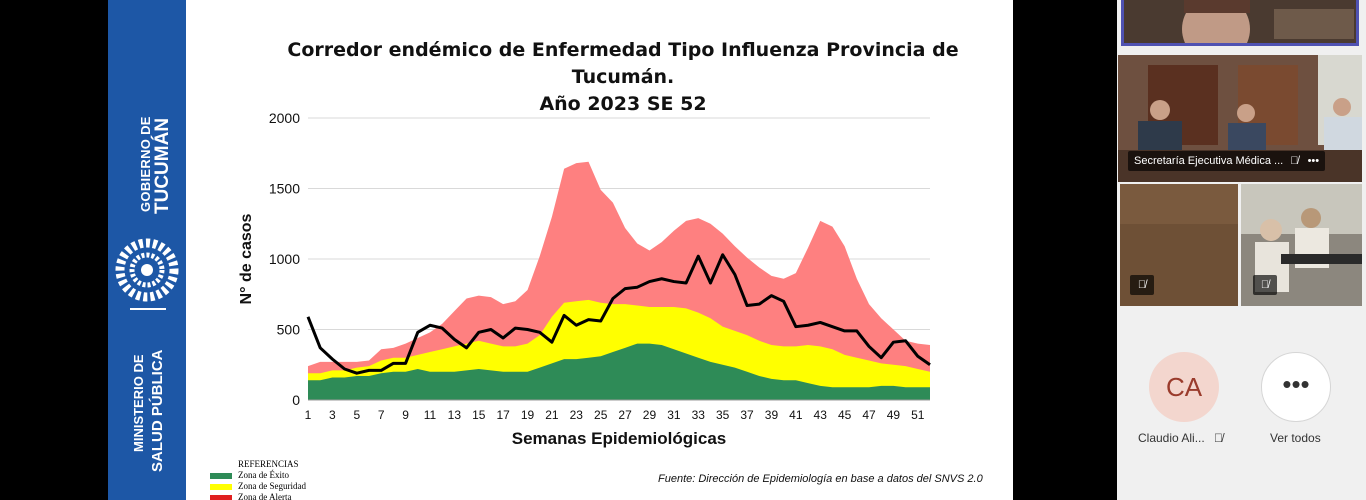 This screenshot has height=500, width=1366. Describe the element at coordinates (332, 415) in the screenshot. I see `x-tick-label: 3` at that location.